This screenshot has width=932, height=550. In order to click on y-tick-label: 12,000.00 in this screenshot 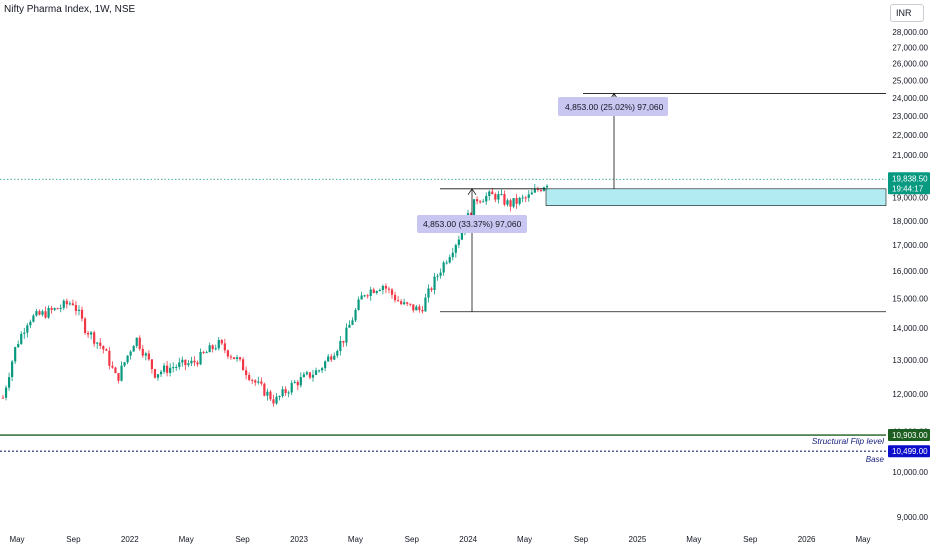, I will do `click(910, 394)`.